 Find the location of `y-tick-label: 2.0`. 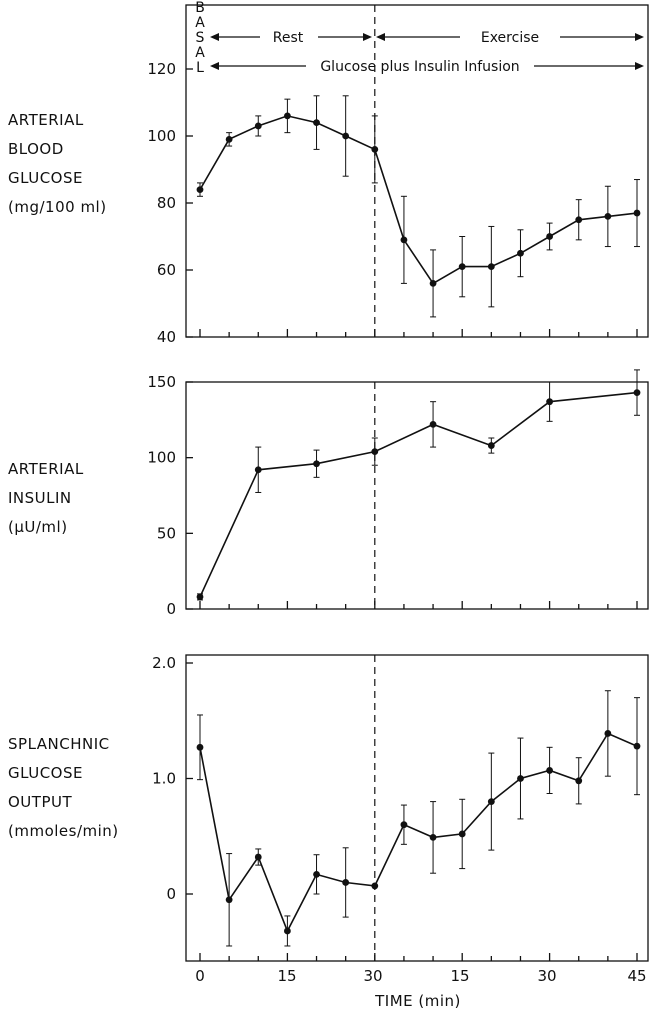

y-tick-label: 2.0 is located at coordinates (164, 663).